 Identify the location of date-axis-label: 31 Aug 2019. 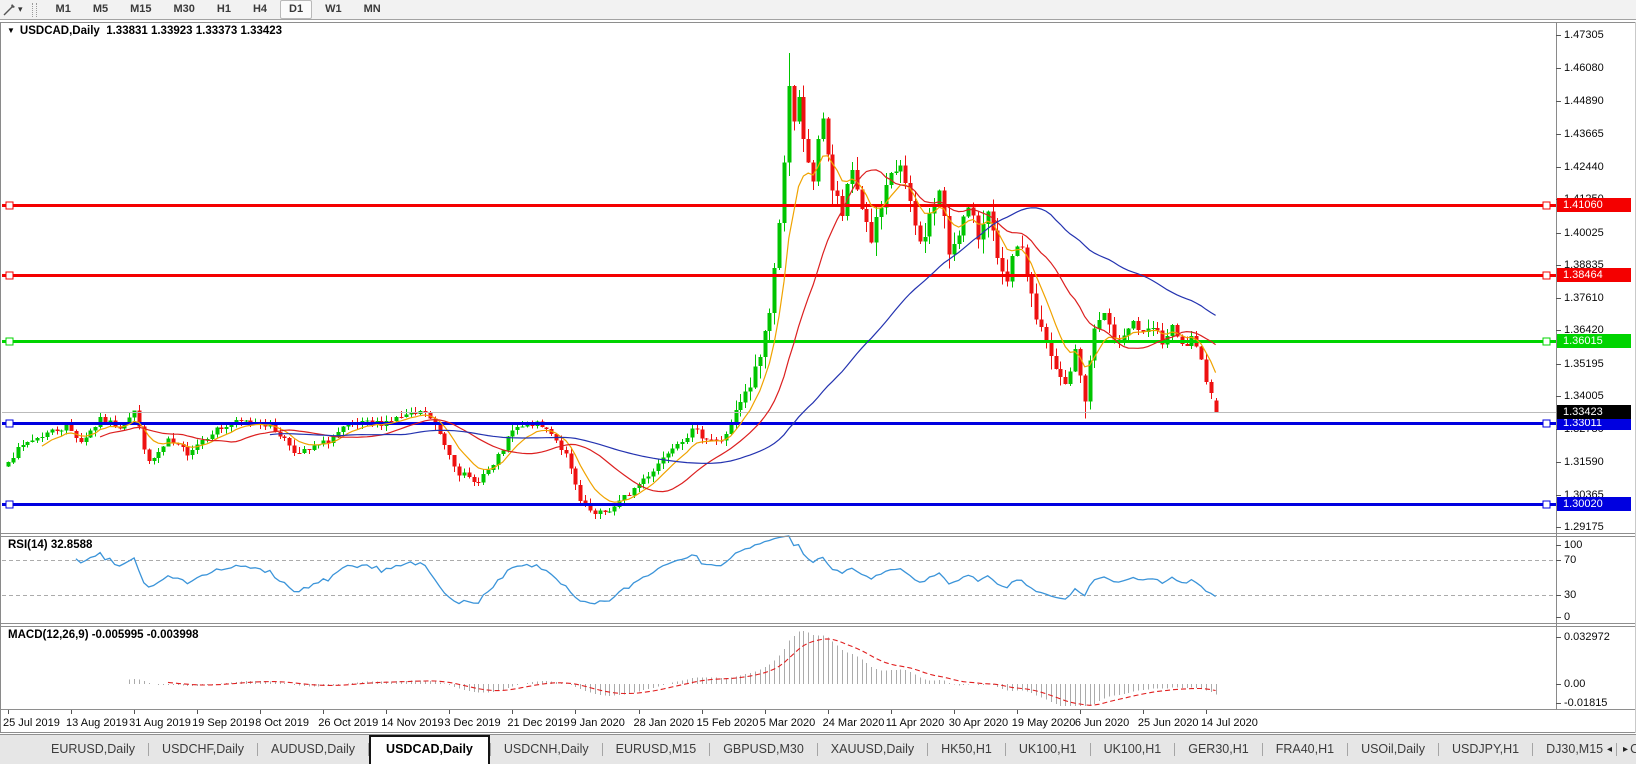
(160, 723).